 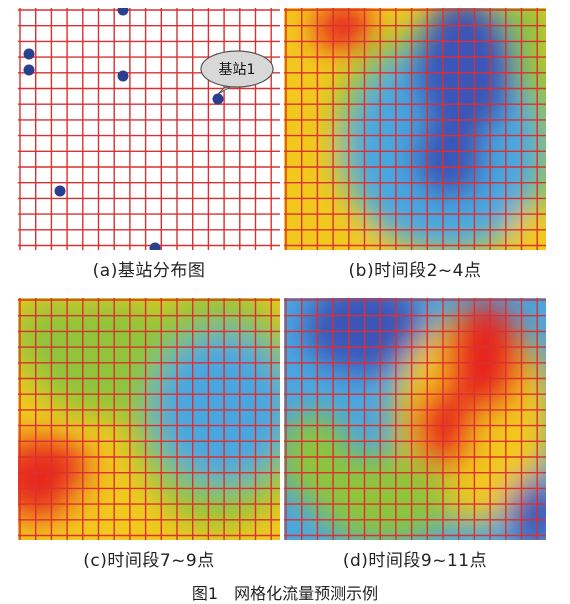 I want to click on callout-bubble: 基站1, so click(x=237, y=72).